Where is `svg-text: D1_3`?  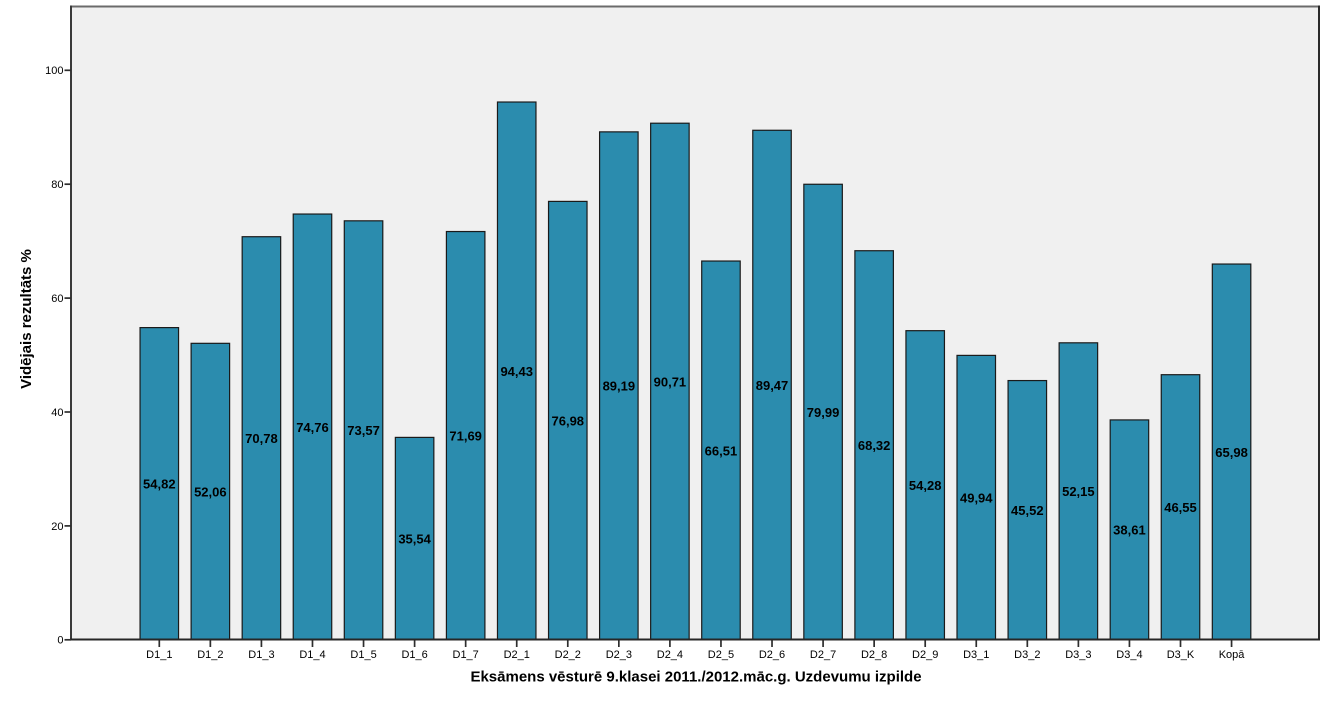 svg-text: D1_3 is located at coordinates (261, 655).